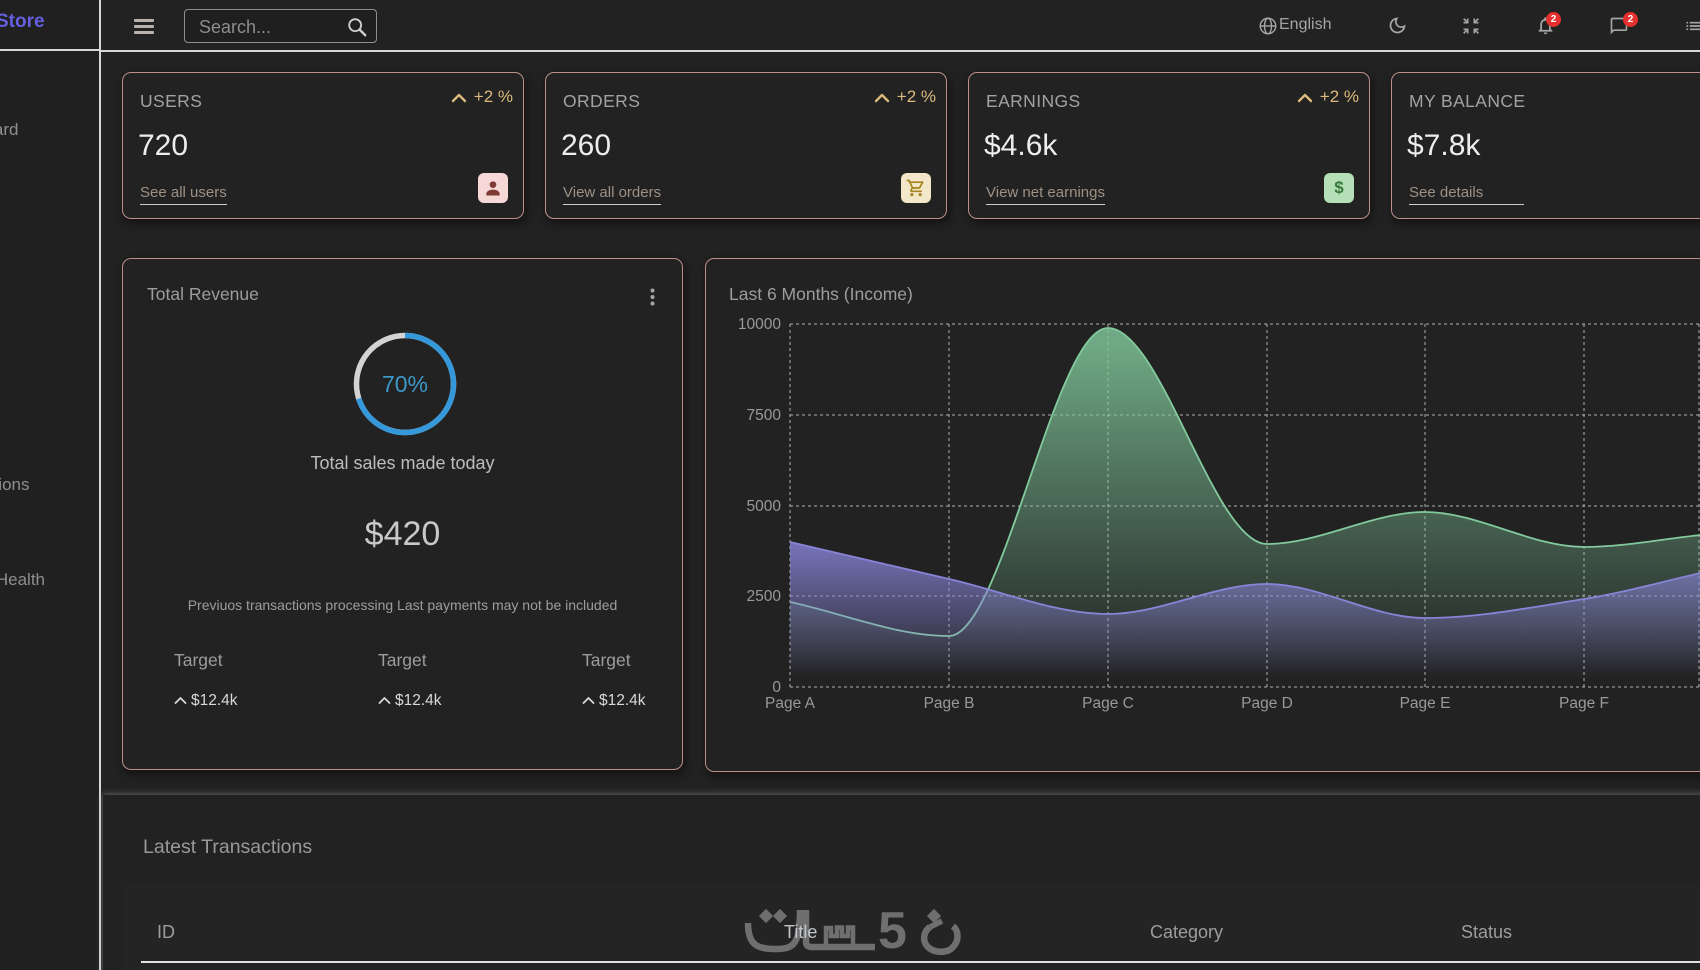 The width and height of the screenshot is (1700, 970). Describe the element at coordinates (759, 324) in the screenshot. I see `svg-text: 10000` at that location.